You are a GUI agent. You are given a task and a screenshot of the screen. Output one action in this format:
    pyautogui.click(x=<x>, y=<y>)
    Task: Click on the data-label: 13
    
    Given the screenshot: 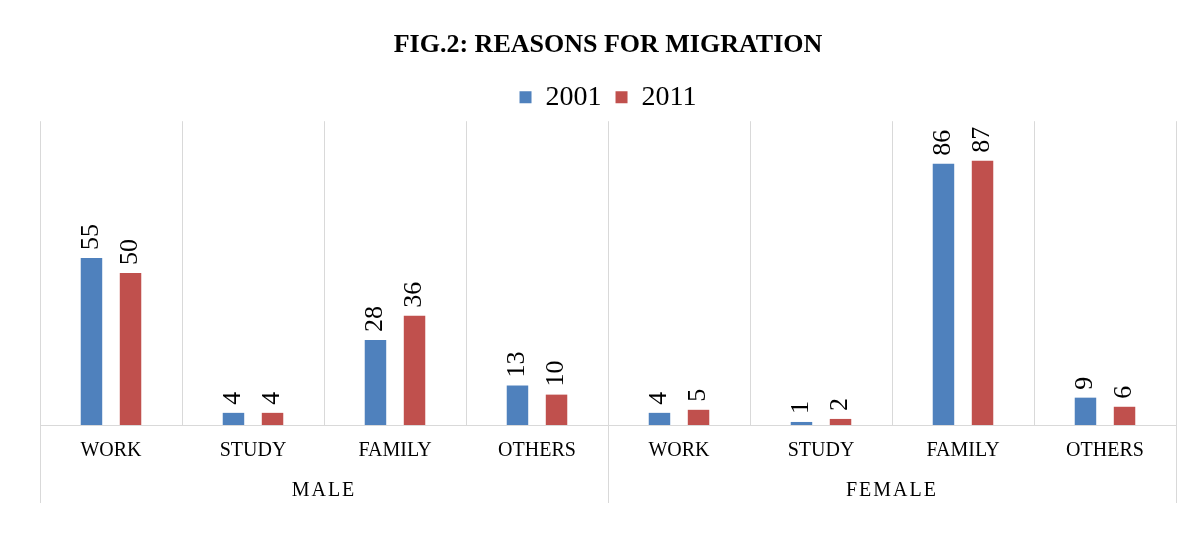 What is the action you would take?
    pyautogui.click(x=516, y=364)
    